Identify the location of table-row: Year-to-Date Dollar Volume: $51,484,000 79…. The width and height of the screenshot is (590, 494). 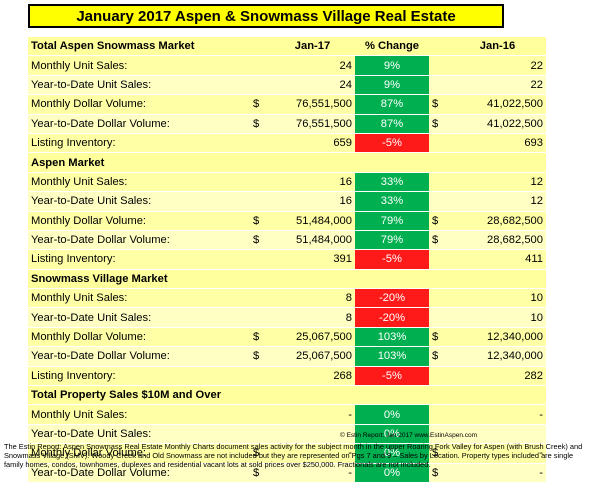
(287, 240).